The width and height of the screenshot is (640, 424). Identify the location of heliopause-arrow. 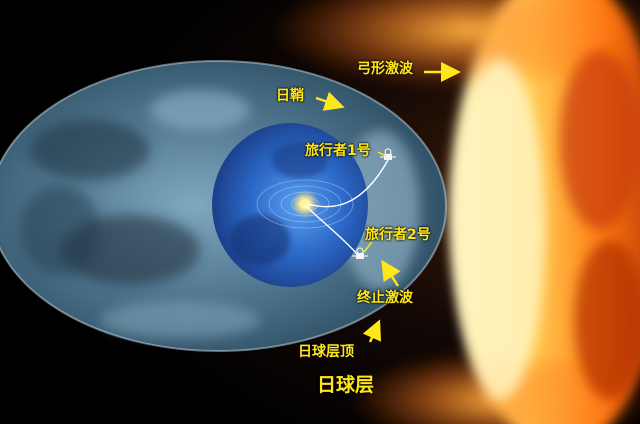
(372, 331).